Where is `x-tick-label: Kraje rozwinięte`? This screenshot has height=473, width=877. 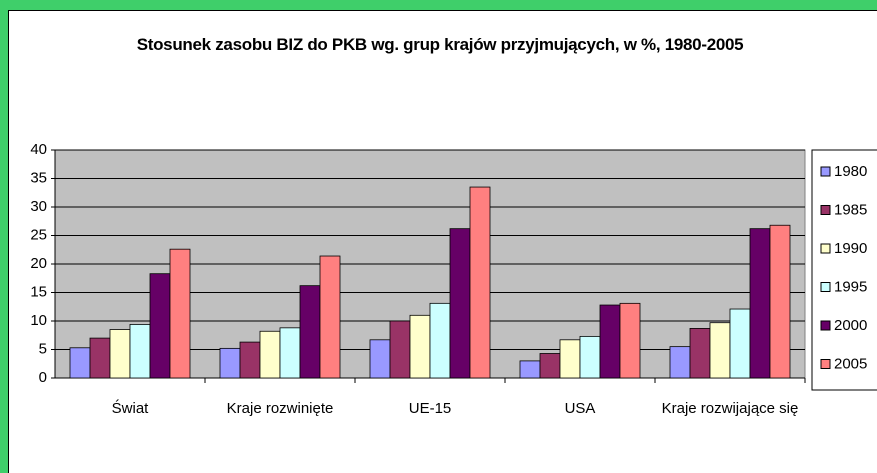
x-tick-label: Kraje rozwinięte is located at coordinates (280, 408).